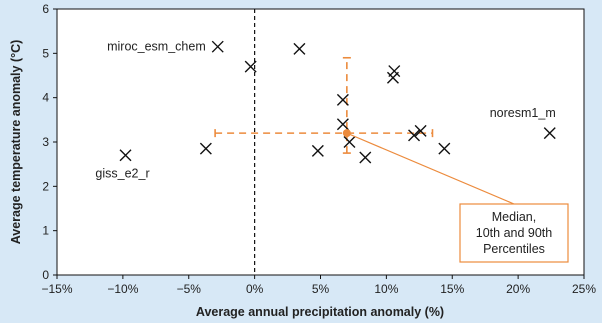 The height and width of the screenshot is (323, 602). I want to click on x-tick-label: 25%, so click(584, 289).